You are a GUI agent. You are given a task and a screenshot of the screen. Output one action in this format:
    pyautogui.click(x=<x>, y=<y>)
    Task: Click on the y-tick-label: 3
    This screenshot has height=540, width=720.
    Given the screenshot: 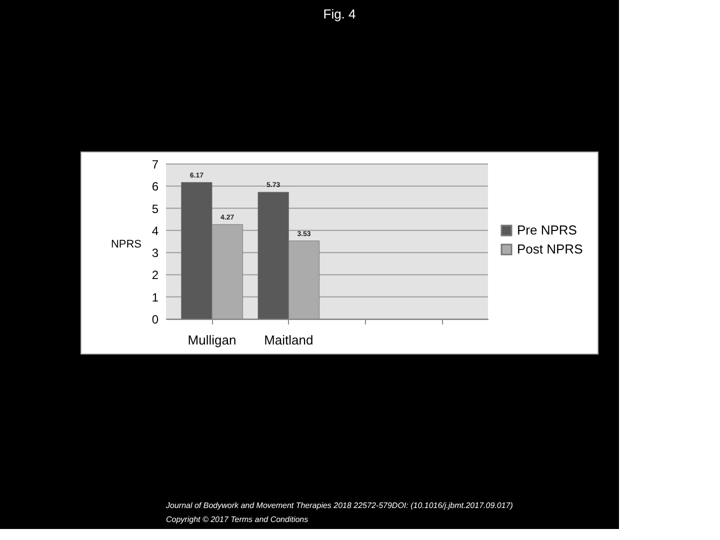 What is the action you would take?
    pyautogui.click(x=155, y=253)
    